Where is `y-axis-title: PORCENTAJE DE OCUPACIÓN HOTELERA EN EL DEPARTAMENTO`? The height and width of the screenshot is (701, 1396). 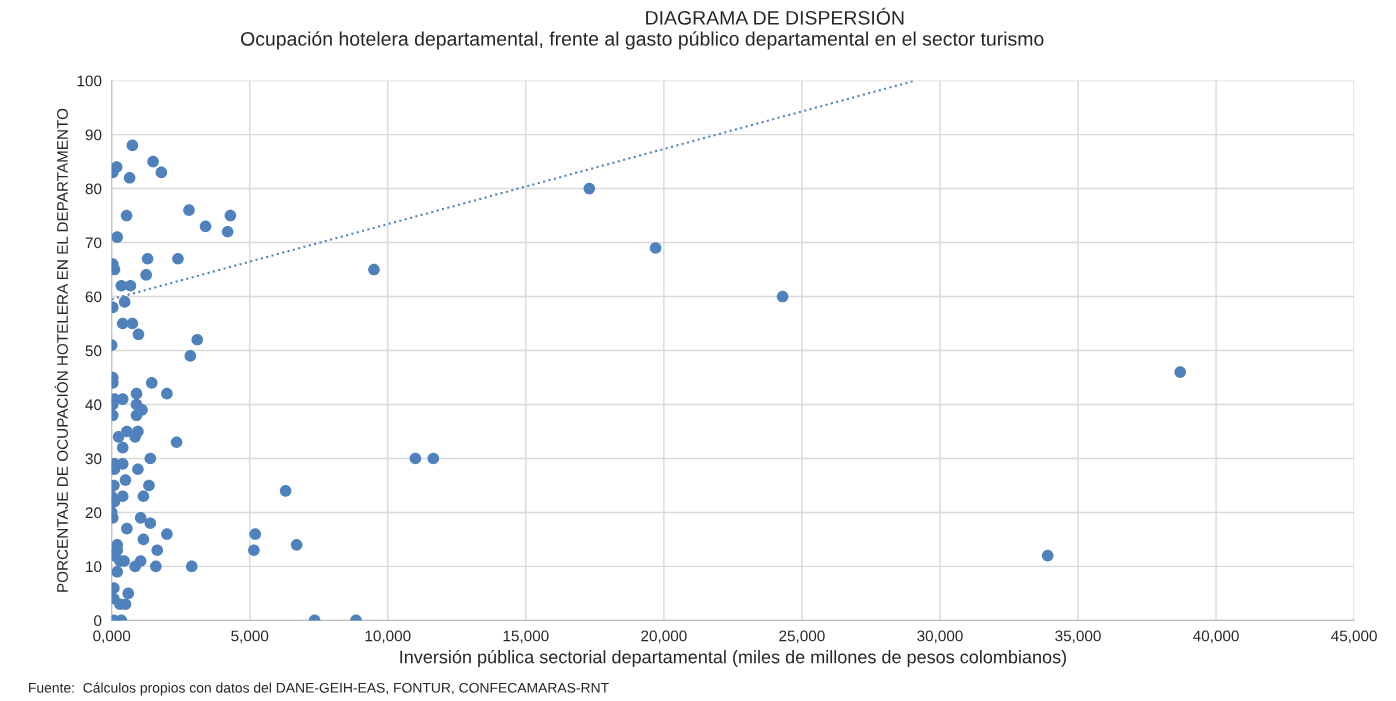 y-axis-title: PORCENTAJE DE OCUPACIÓN HOTELERA EN EL DEPARTAMENTO is located at coordinates (61, 350).